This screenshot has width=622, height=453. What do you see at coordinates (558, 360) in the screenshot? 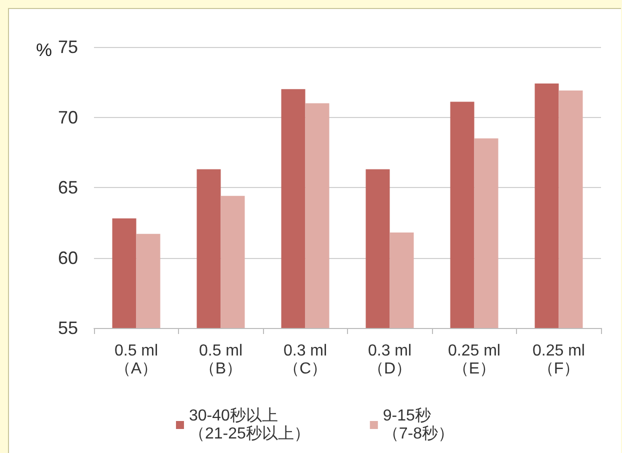
I see `x-tick-label: 0.25 ml （F）` at bounding box center [558, 360].